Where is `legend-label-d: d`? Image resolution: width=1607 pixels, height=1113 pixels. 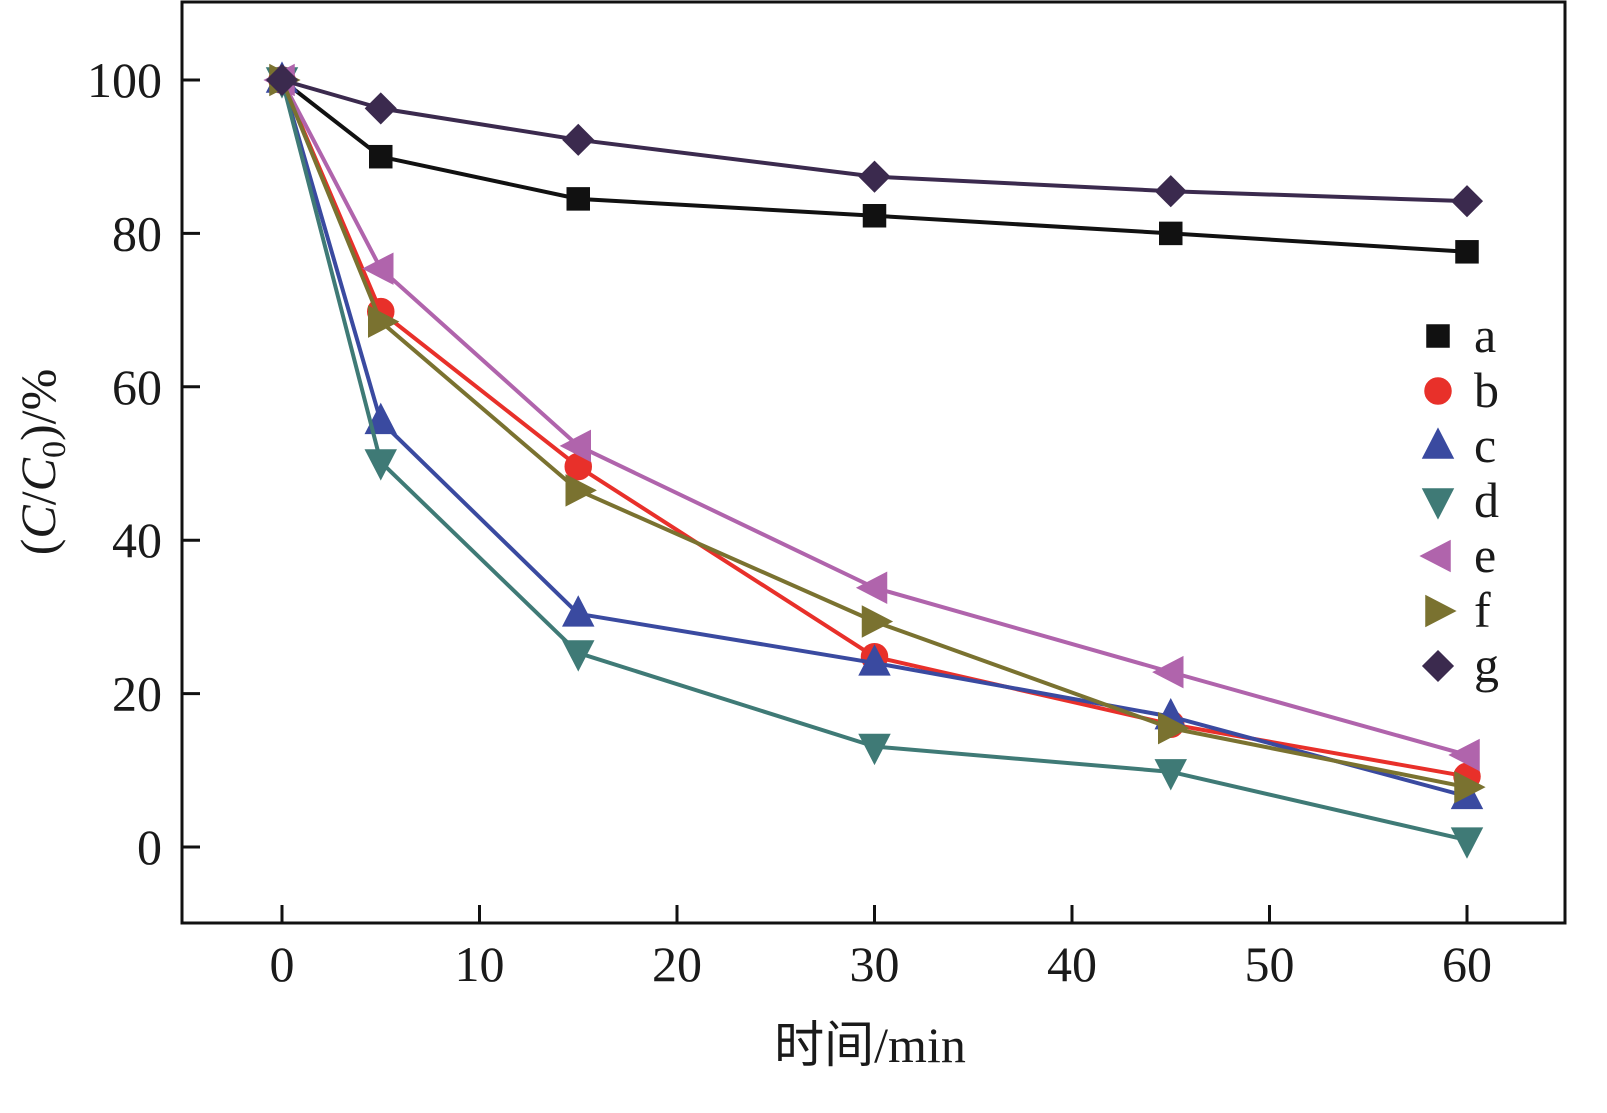 legend-label-d: d is located at coordinates (1486, 500).